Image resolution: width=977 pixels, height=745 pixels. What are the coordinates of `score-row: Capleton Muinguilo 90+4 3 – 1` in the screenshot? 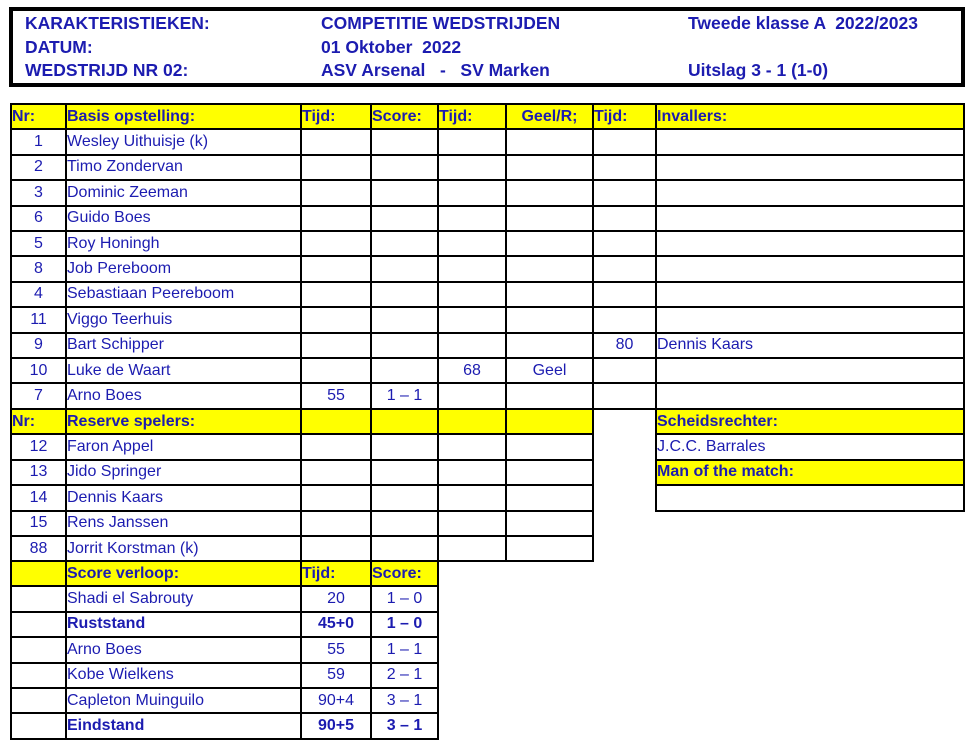 It's located at (224, 700).